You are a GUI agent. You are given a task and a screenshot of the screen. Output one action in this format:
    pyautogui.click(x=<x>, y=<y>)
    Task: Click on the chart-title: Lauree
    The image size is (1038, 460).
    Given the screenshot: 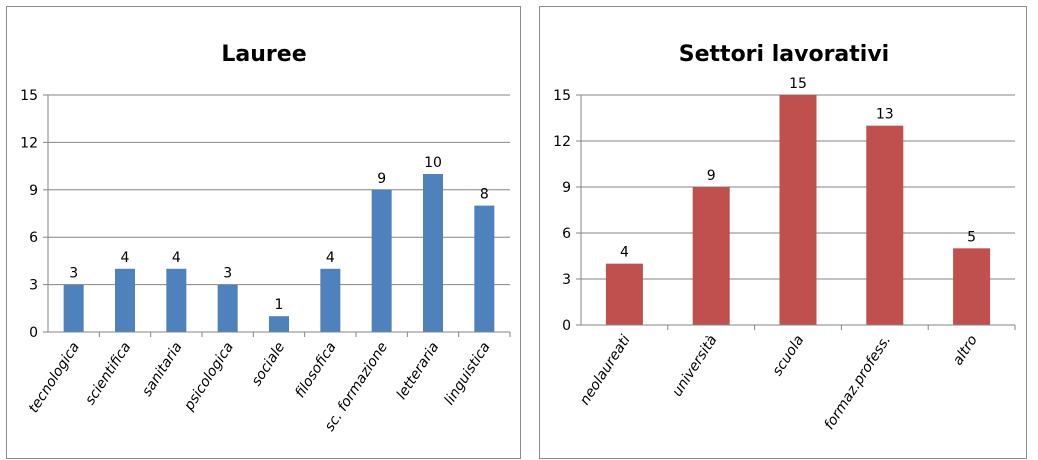 What is the action you would take?
    pyautogui.click(x=263, y=54)
    